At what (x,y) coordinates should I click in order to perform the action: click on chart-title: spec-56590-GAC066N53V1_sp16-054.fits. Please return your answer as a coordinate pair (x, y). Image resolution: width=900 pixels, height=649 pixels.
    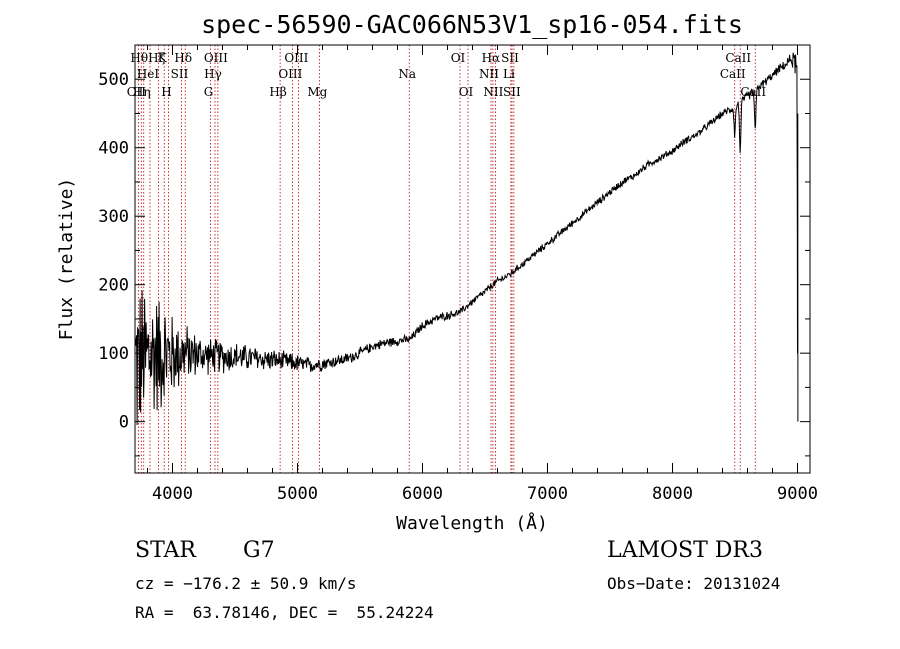
    Looking at the image, I should click on (472, 24).